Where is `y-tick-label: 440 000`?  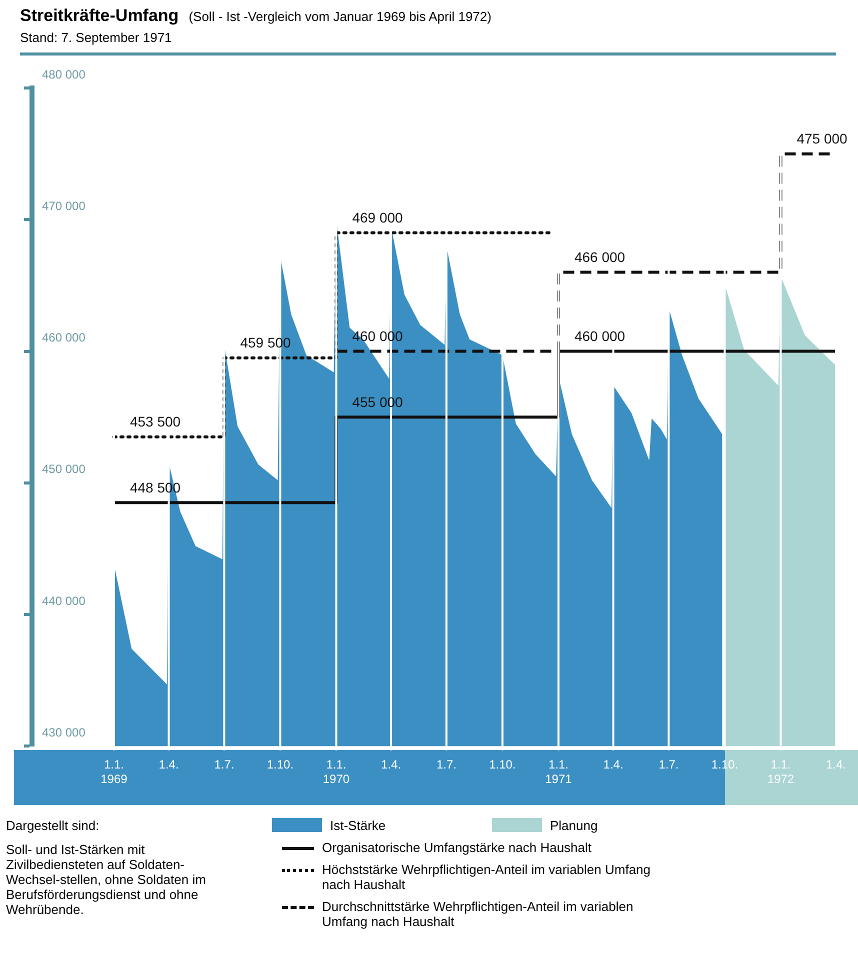 y-tick-label: 440 000 is located at coordinates (64, 601).